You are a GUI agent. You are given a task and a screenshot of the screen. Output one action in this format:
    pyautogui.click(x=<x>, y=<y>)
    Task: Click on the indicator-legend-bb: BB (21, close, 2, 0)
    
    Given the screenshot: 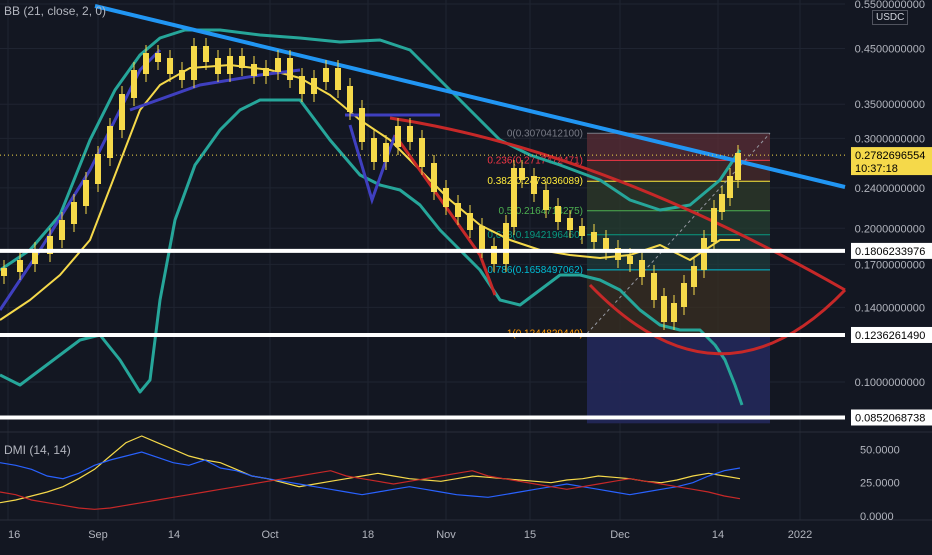 What is the action you would take?
    pyautogui.click(x=55, y=11)
    